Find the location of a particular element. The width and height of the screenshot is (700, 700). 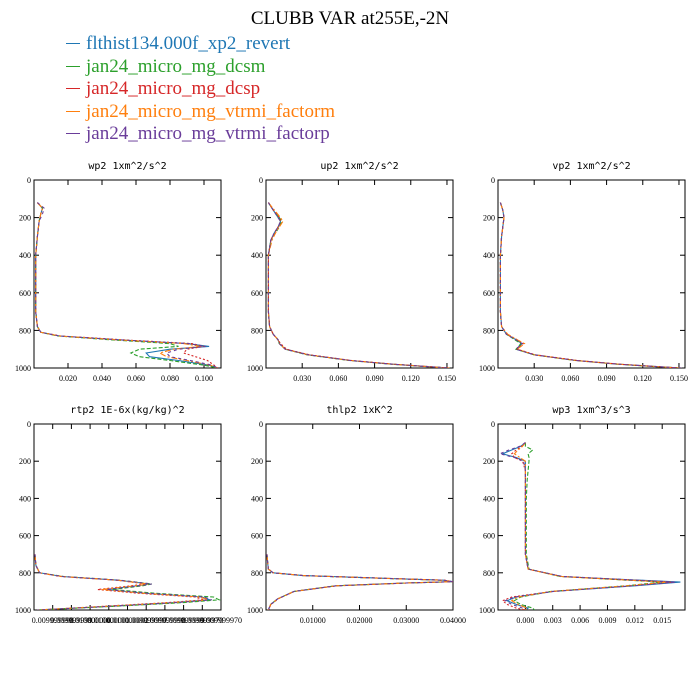

x-tick-label: 0.009999970 is located at coordinates (221, 620).